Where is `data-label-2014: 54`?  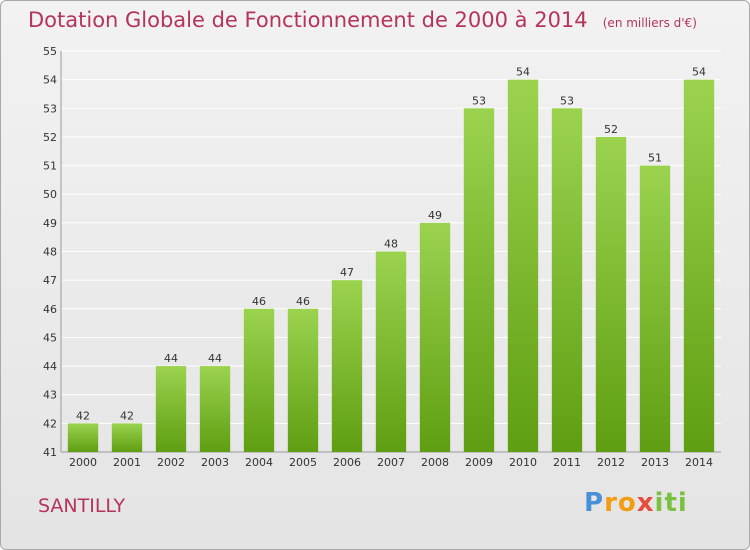
data-label-2014: 54 is located at coordinates (699, 72).